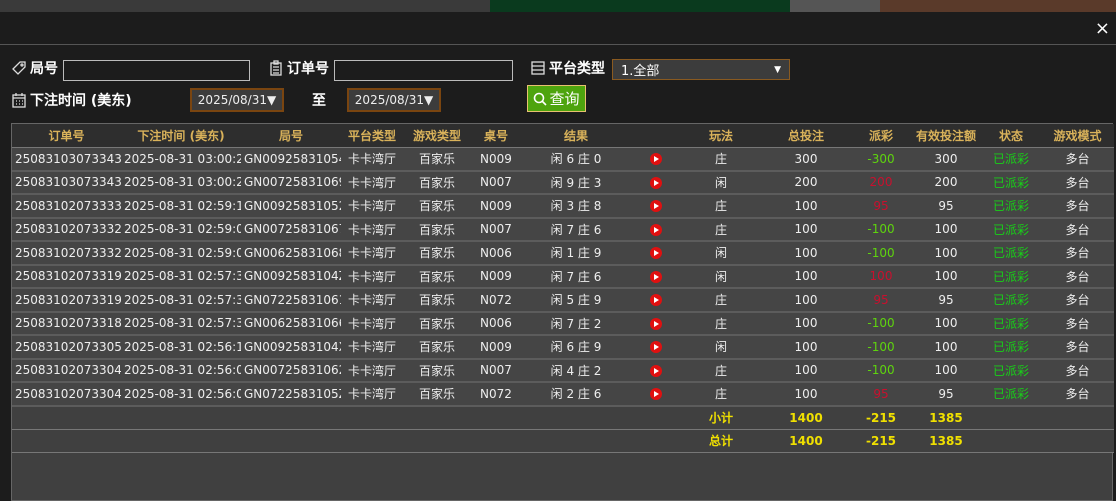 The width and height of the screenshot is (1116, 501). What do you see at coordinates (806, 441) in the screenshot?
I see `total-cell: 1400` at bounding box center [806, 441].